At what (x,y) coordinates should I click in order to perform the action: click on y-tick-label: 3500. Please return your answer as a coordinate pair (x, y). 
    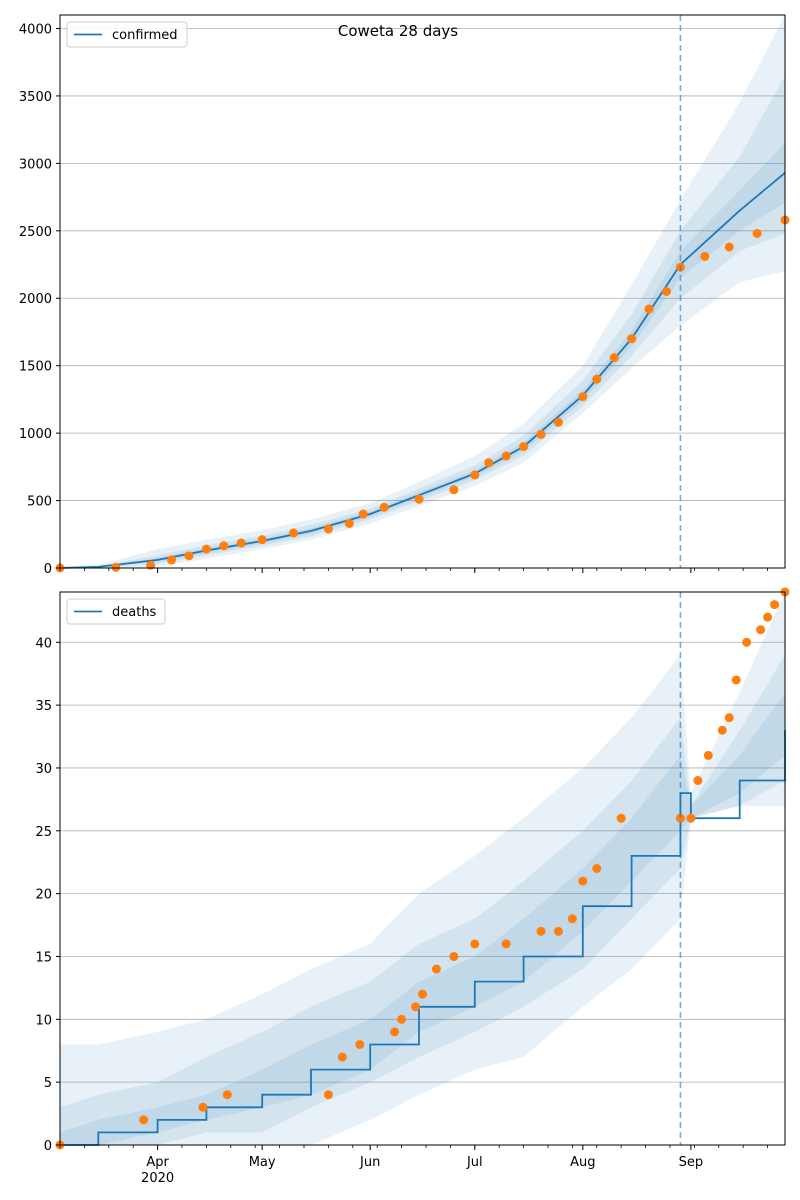
    Looking at the image, I should click on (35, 97).